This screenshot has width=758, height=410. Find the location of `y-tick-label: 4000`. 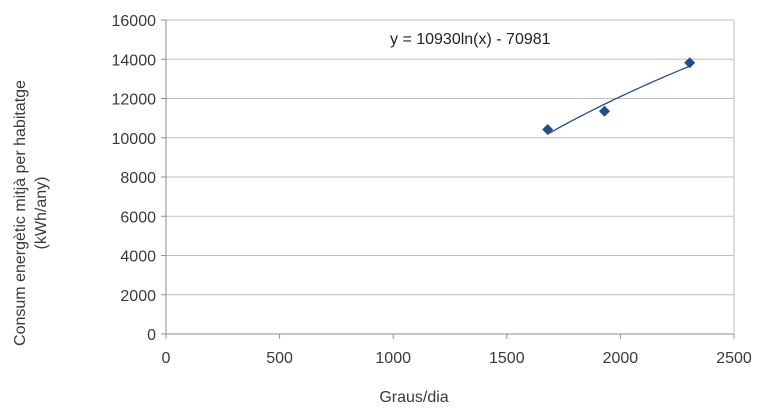

y-tick-label: 4000 is located at coordinates (138, 257).